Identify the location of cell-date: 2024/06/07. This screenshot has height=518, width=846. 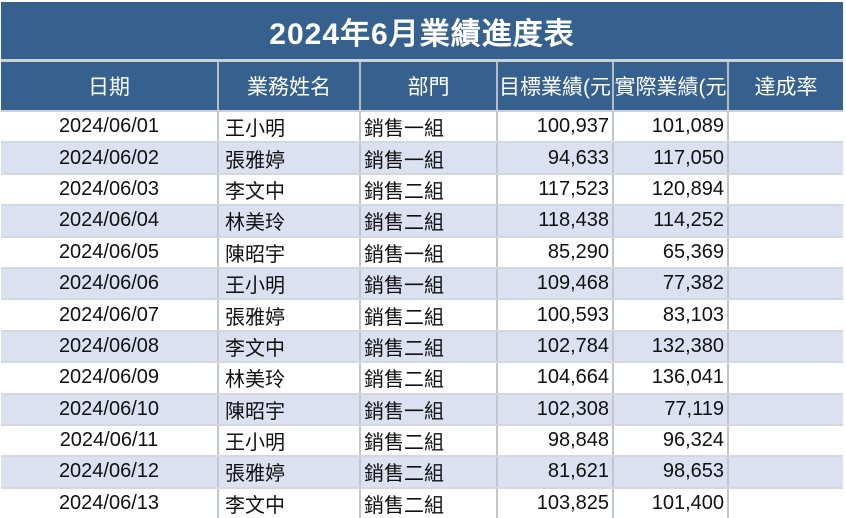
(110, 315).